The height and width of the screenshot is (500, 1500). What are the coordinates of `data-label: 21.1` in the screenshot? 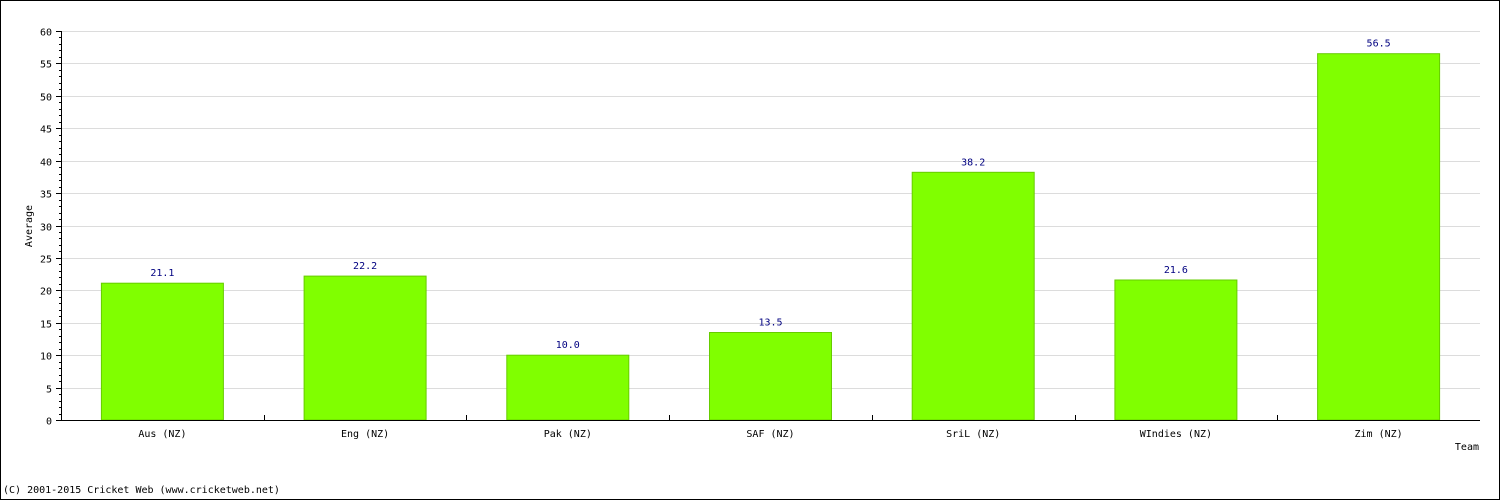 It's located at (162, 273).